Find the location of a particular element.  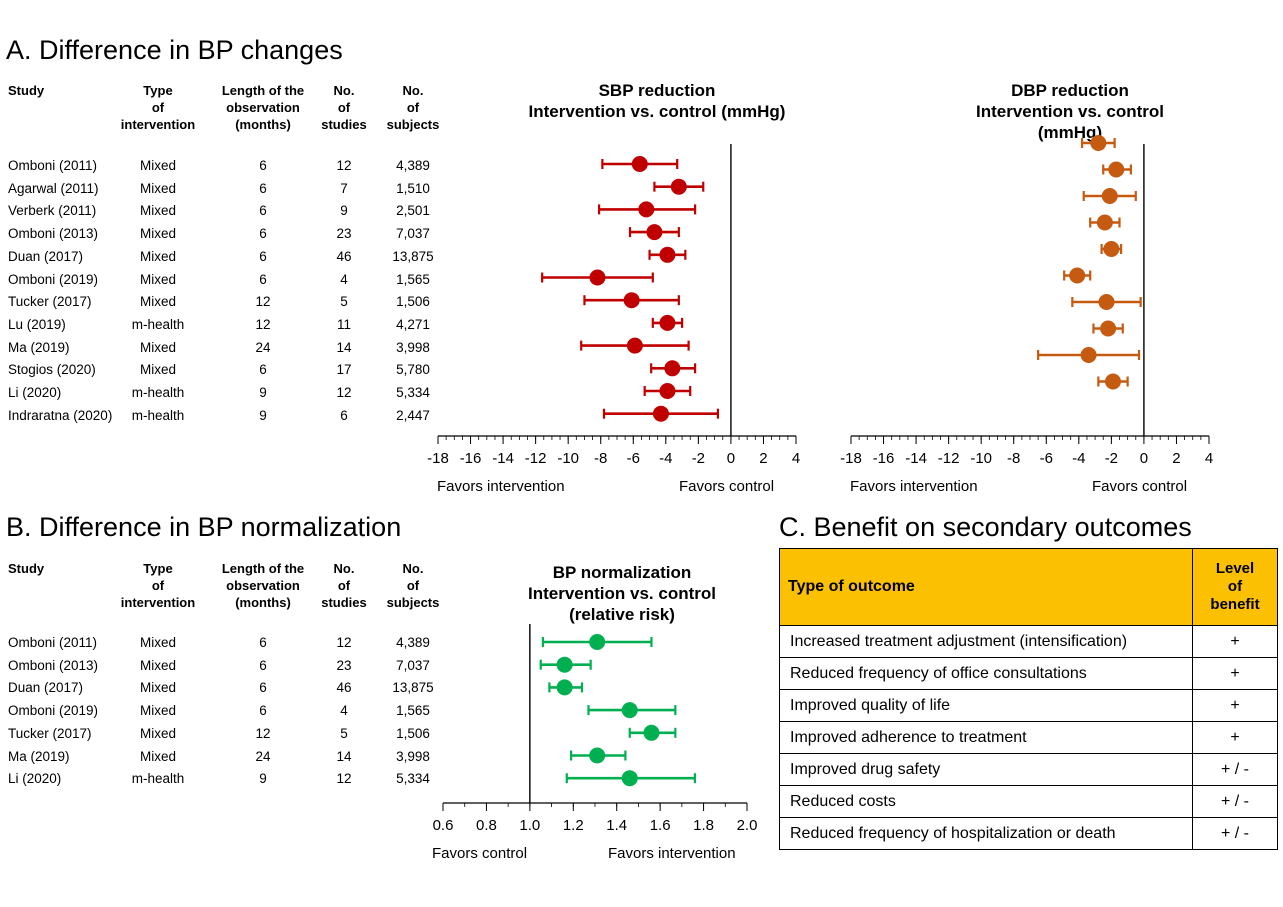

cell-subjects: 1,506 is located at coordinates (413, 733).